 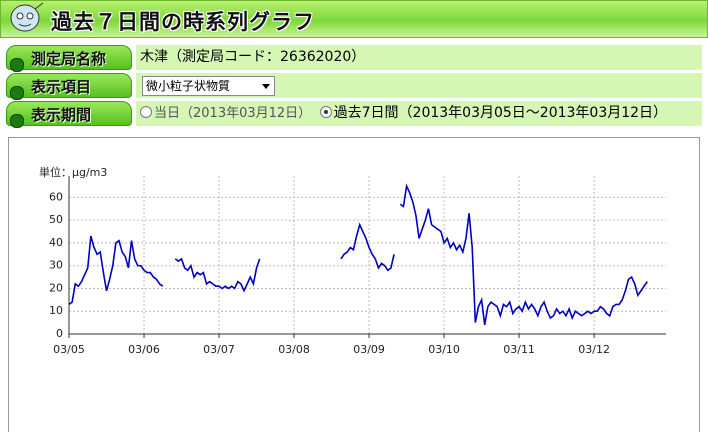 What do you see at coordinates (354, 19) in the screenshot?
I see `header-bar: 過去７日間の時系列グラフ` at bounding box center [354, 19].